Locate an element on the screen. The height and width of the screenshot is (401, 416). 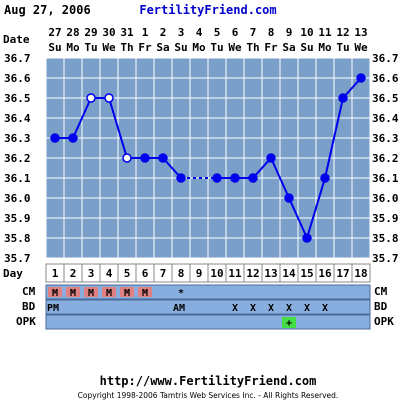
y-tick-label-left: 35.9 is located at coordinates (17, 218).